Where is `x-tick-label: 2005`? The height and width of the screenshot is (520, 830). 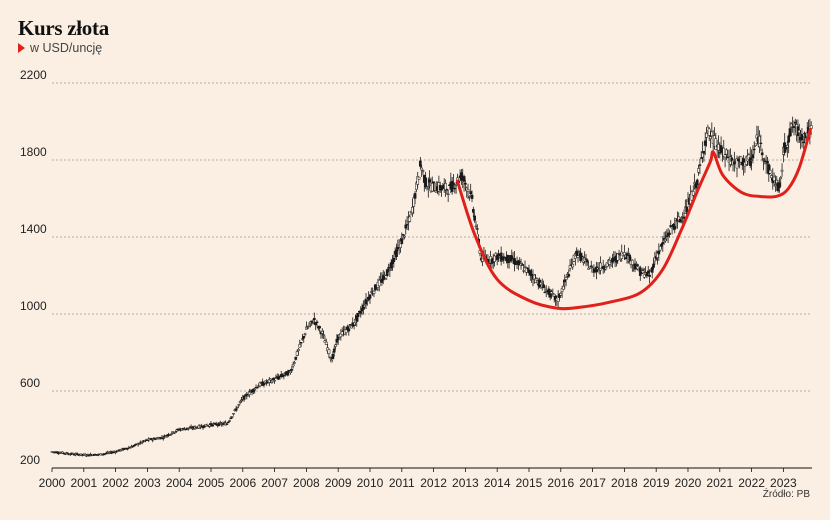 x-tick-label: 2005 is located at coordinates (211, 483).